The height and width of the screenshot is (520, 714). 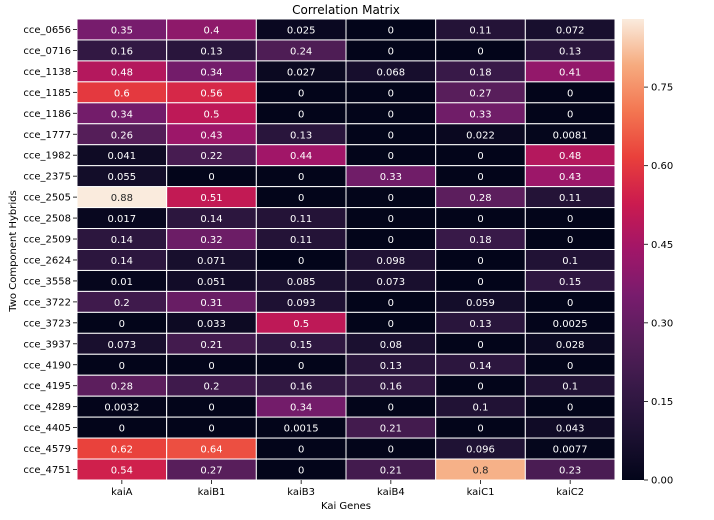 I want to click on x-axis-label: Kai Genes, so click(x=346, y=506).